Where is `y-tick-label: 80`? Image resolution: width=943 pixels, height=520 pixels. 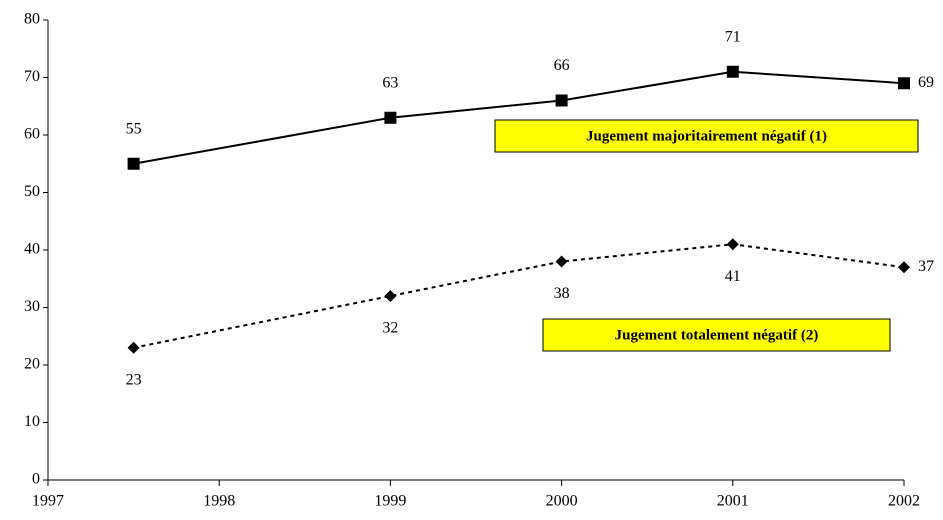 y-tick-label: 80 is located at coordinates (32, 19).